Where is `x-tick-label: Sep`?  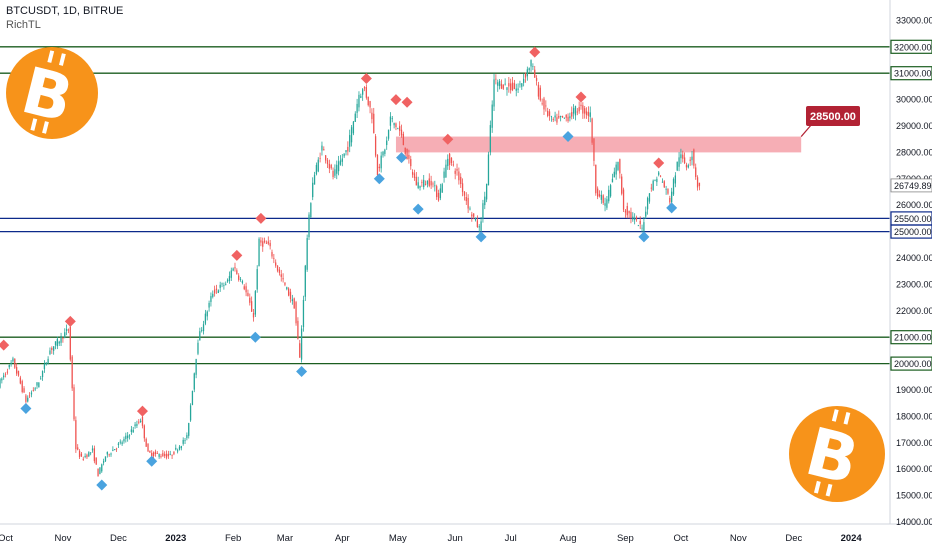 x-tick-label: Sep is located at coordinates (625, 538).